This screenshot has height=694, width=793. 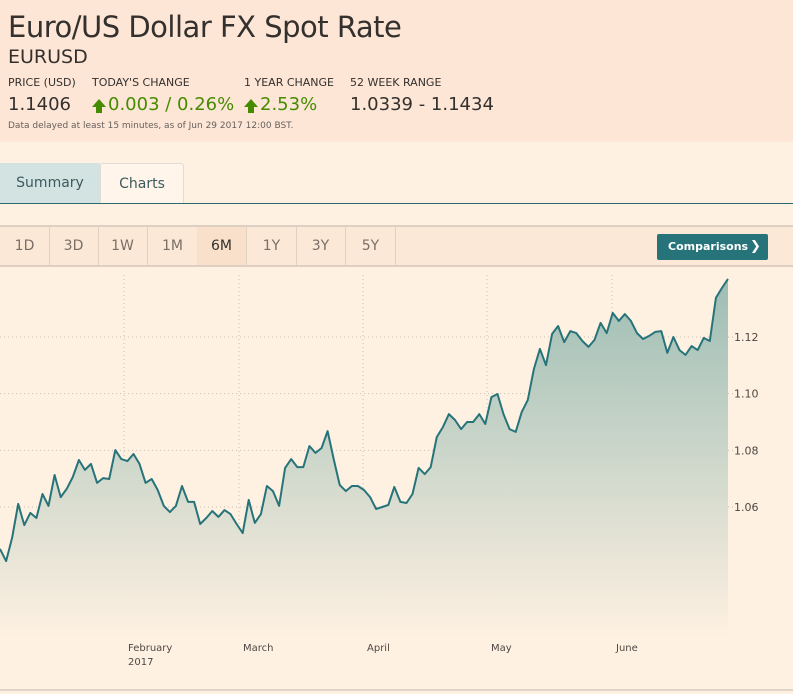 What do you see at coordinates (171, 104) in the screenshot?
I see `today-change-value: 0.003 / 0.26%` at bounding box center [171, 104].